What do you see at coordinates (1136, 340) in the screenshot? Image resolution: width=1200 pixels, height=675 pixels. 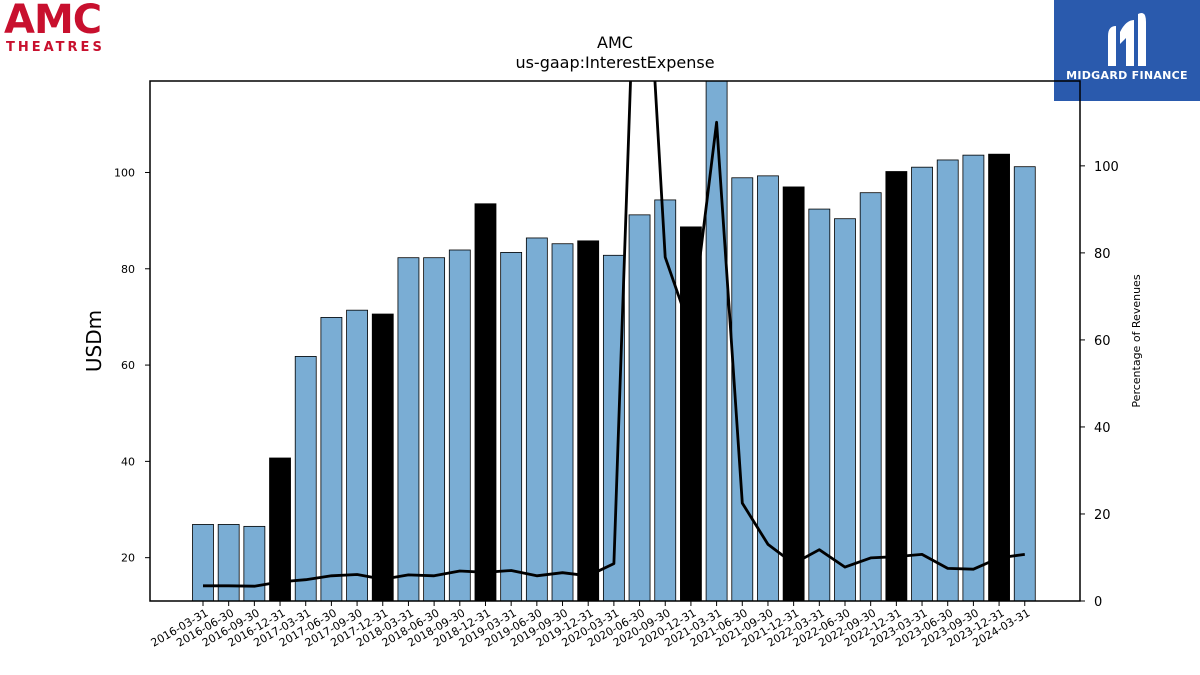 I see `y2-axis-label: Percentage of Revenues` at bounding box center [1136, 340].